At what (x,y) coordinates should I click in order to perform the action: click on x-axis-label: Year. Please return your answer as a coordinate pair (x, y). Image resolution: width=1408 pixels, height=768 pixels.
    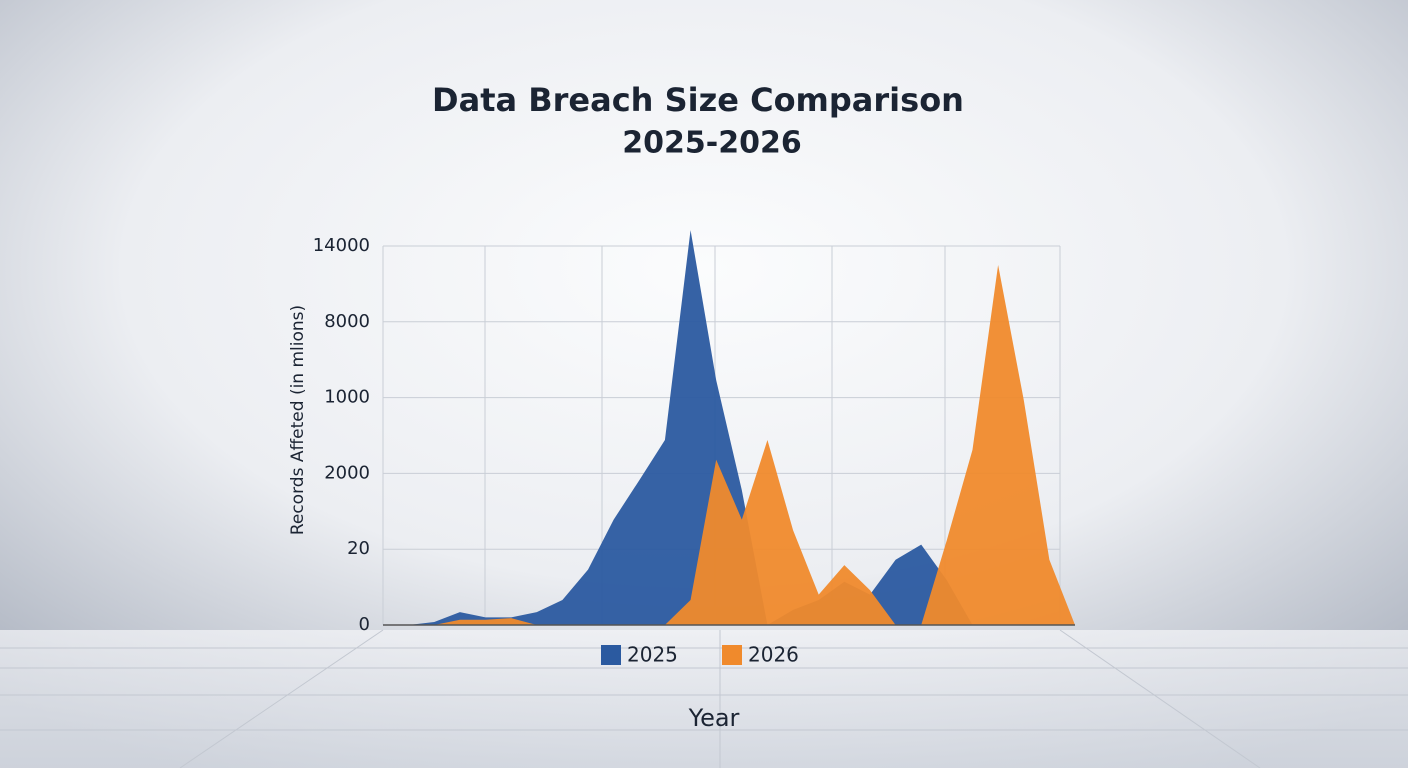
    Looking at the image, I should click on (714, 718).